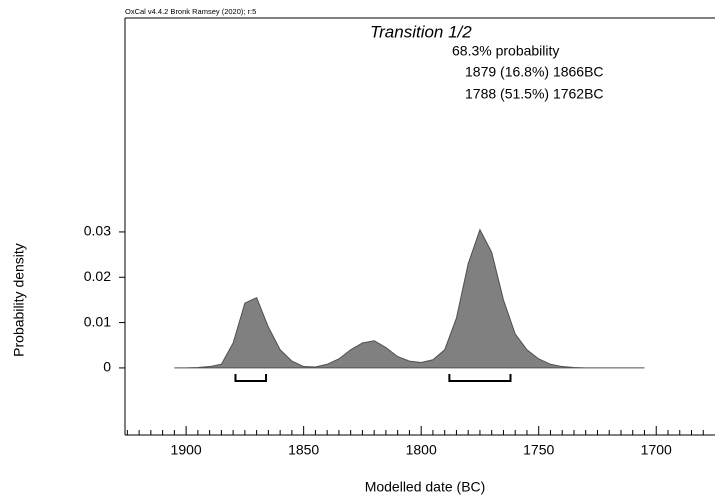 The image size is (717, 498). What do you see at coordinates (538, 450) in the screenshot?
I see `x-tick-label: 1750` at bounding box center [538, 450].